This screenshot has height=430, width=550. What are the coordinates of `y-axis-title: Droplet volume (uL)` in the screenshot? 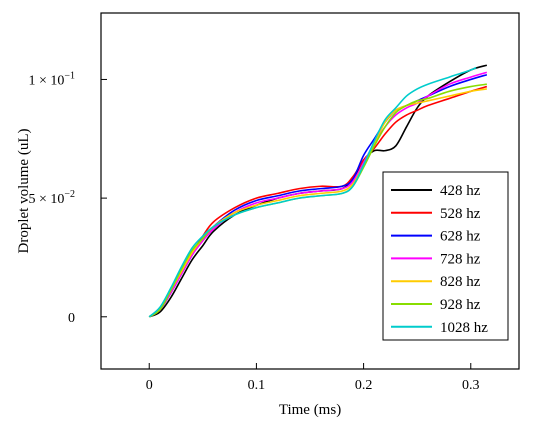 It's located at (24, 191).